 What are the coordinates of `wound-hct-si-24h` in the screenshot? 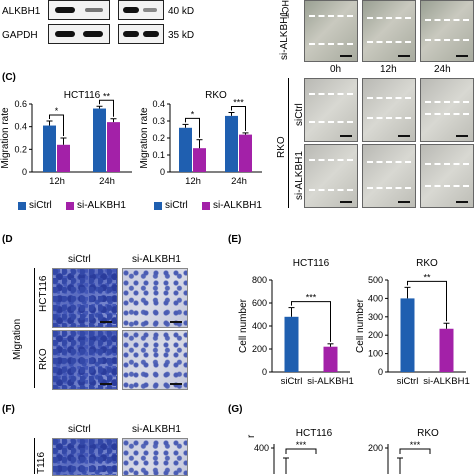 It's located at (447, 31).